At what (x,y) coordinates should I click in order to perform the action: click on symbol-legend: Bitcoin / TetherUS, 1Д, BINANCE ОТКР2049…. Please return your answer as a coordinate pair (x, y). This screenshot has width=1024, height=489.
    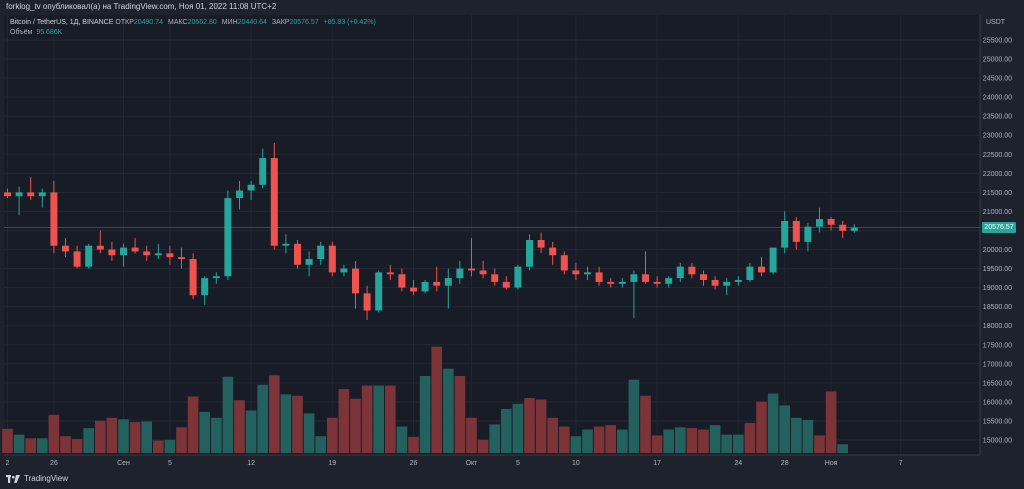
    Looking at the image, I should click on (194, 22).